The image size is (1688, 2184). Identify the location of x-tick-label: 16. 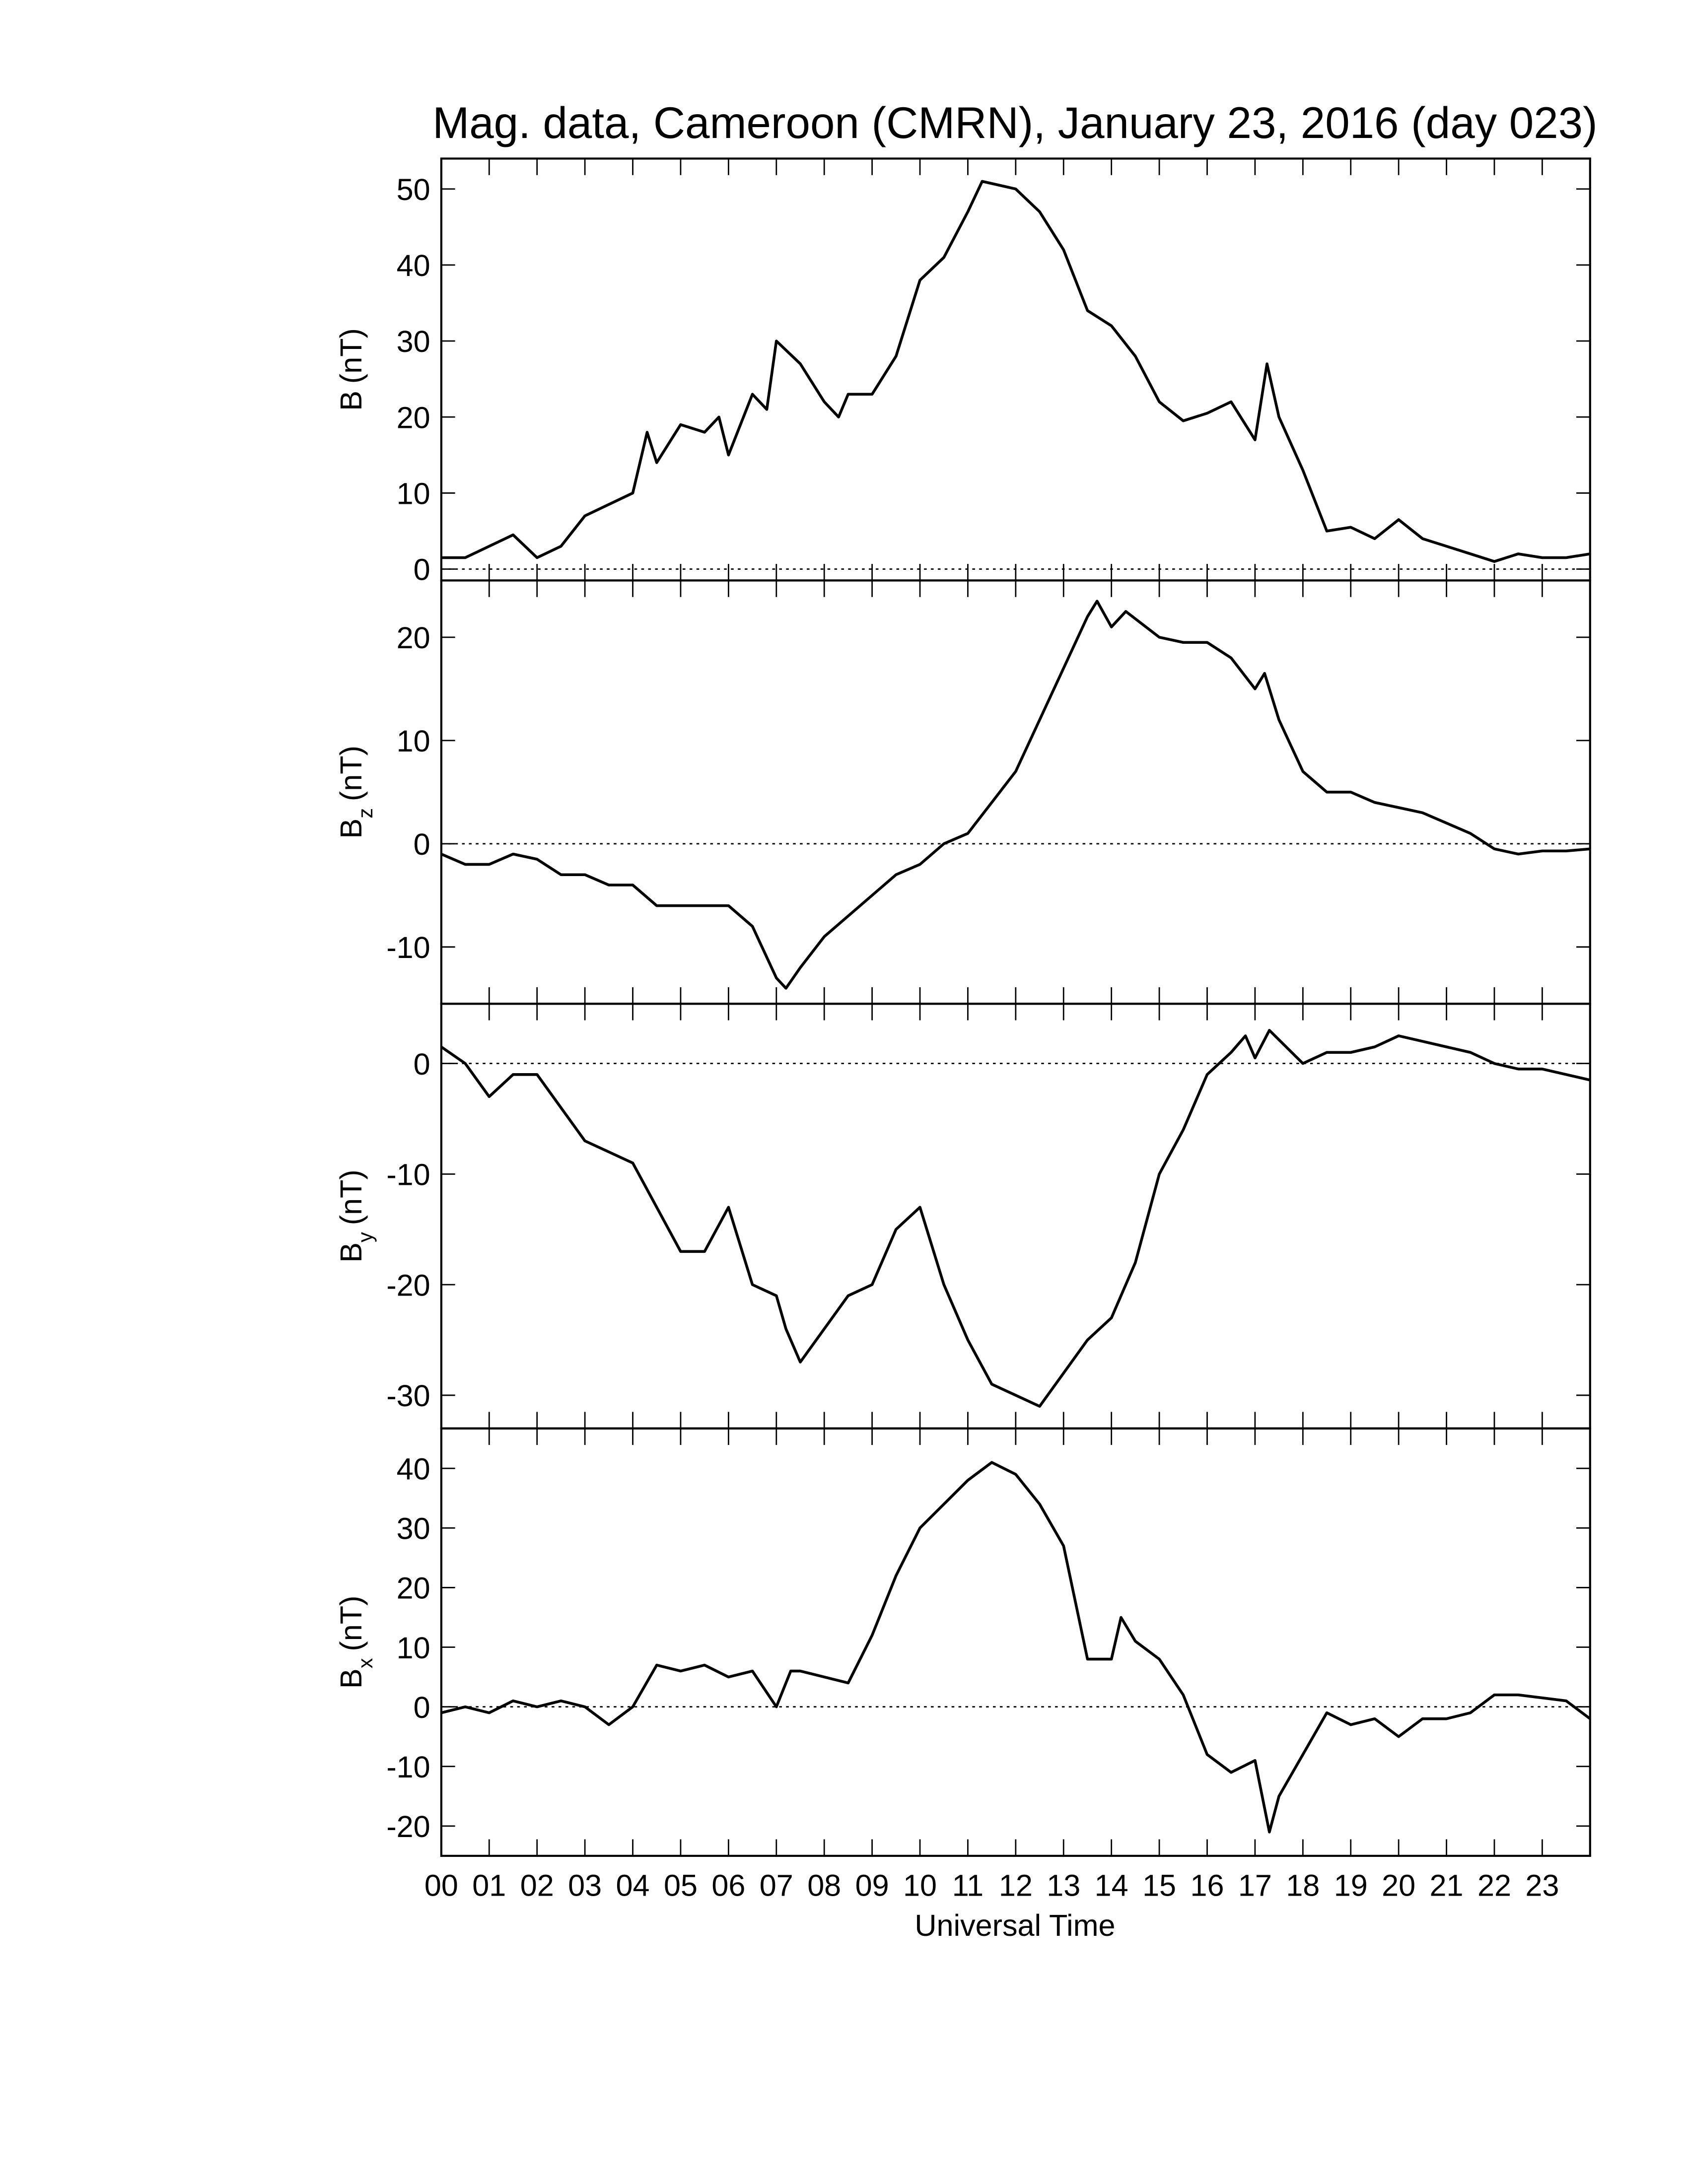
(1207, 1885).